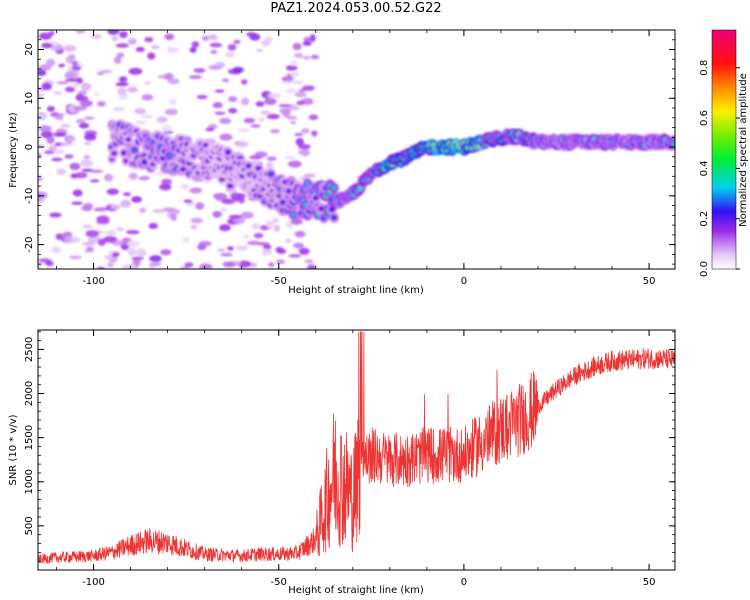 This screenshot has width=750, height=600. Describe the element at coordinates (704, 219) in the screenshot. I see `colorbar-tick-label: 0.2` at that location.